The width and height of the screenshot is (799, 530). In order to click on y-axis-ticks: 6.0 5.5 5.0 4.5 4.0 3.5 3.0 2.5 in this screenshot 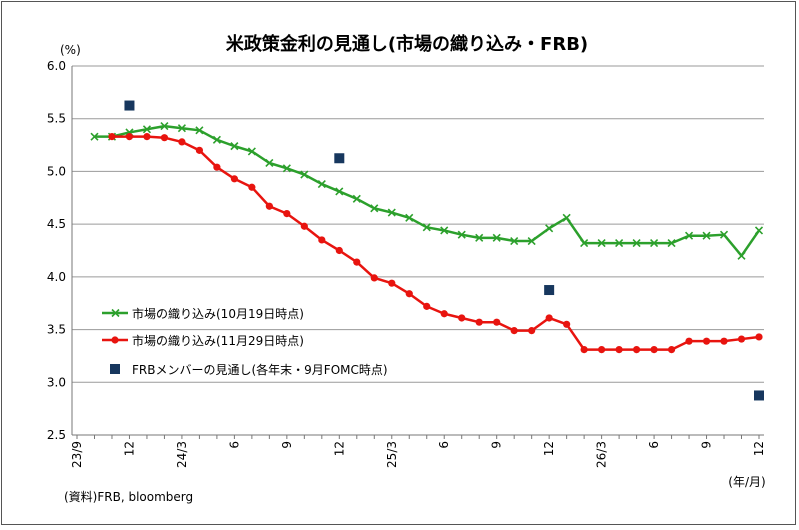, I will do `click(56, 250)`.